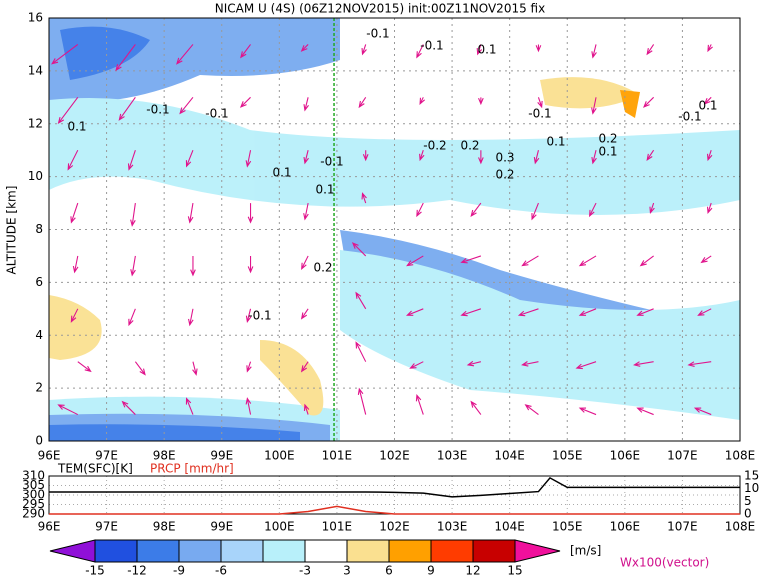  Describe the element at coordinates (221, 527) in the screenshot. I see `x-tick-label: 99E` at that location.